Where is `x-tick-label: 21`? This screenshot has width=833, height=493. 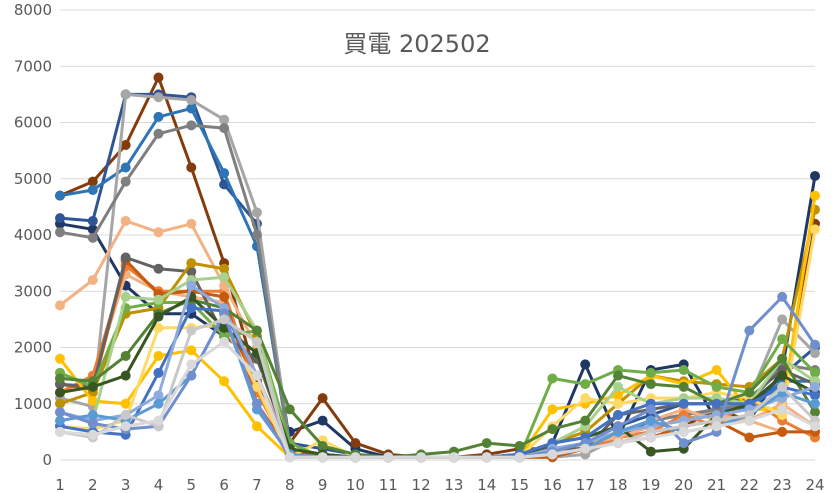 x-tick-label: 21 is located at coordinates (716, 484).